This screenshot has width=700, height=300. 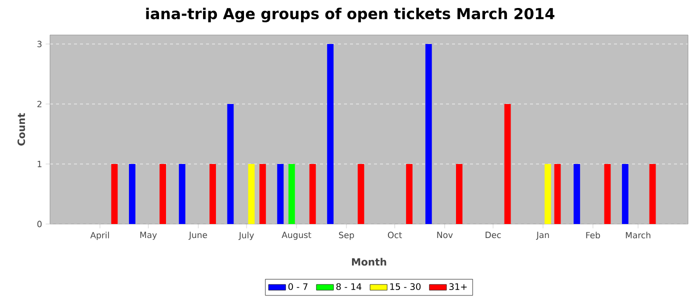 What do you see at coordinates (39, 44) in the screenshot?
I see `y-tick-label: 3` at bounding box center [39, 44].